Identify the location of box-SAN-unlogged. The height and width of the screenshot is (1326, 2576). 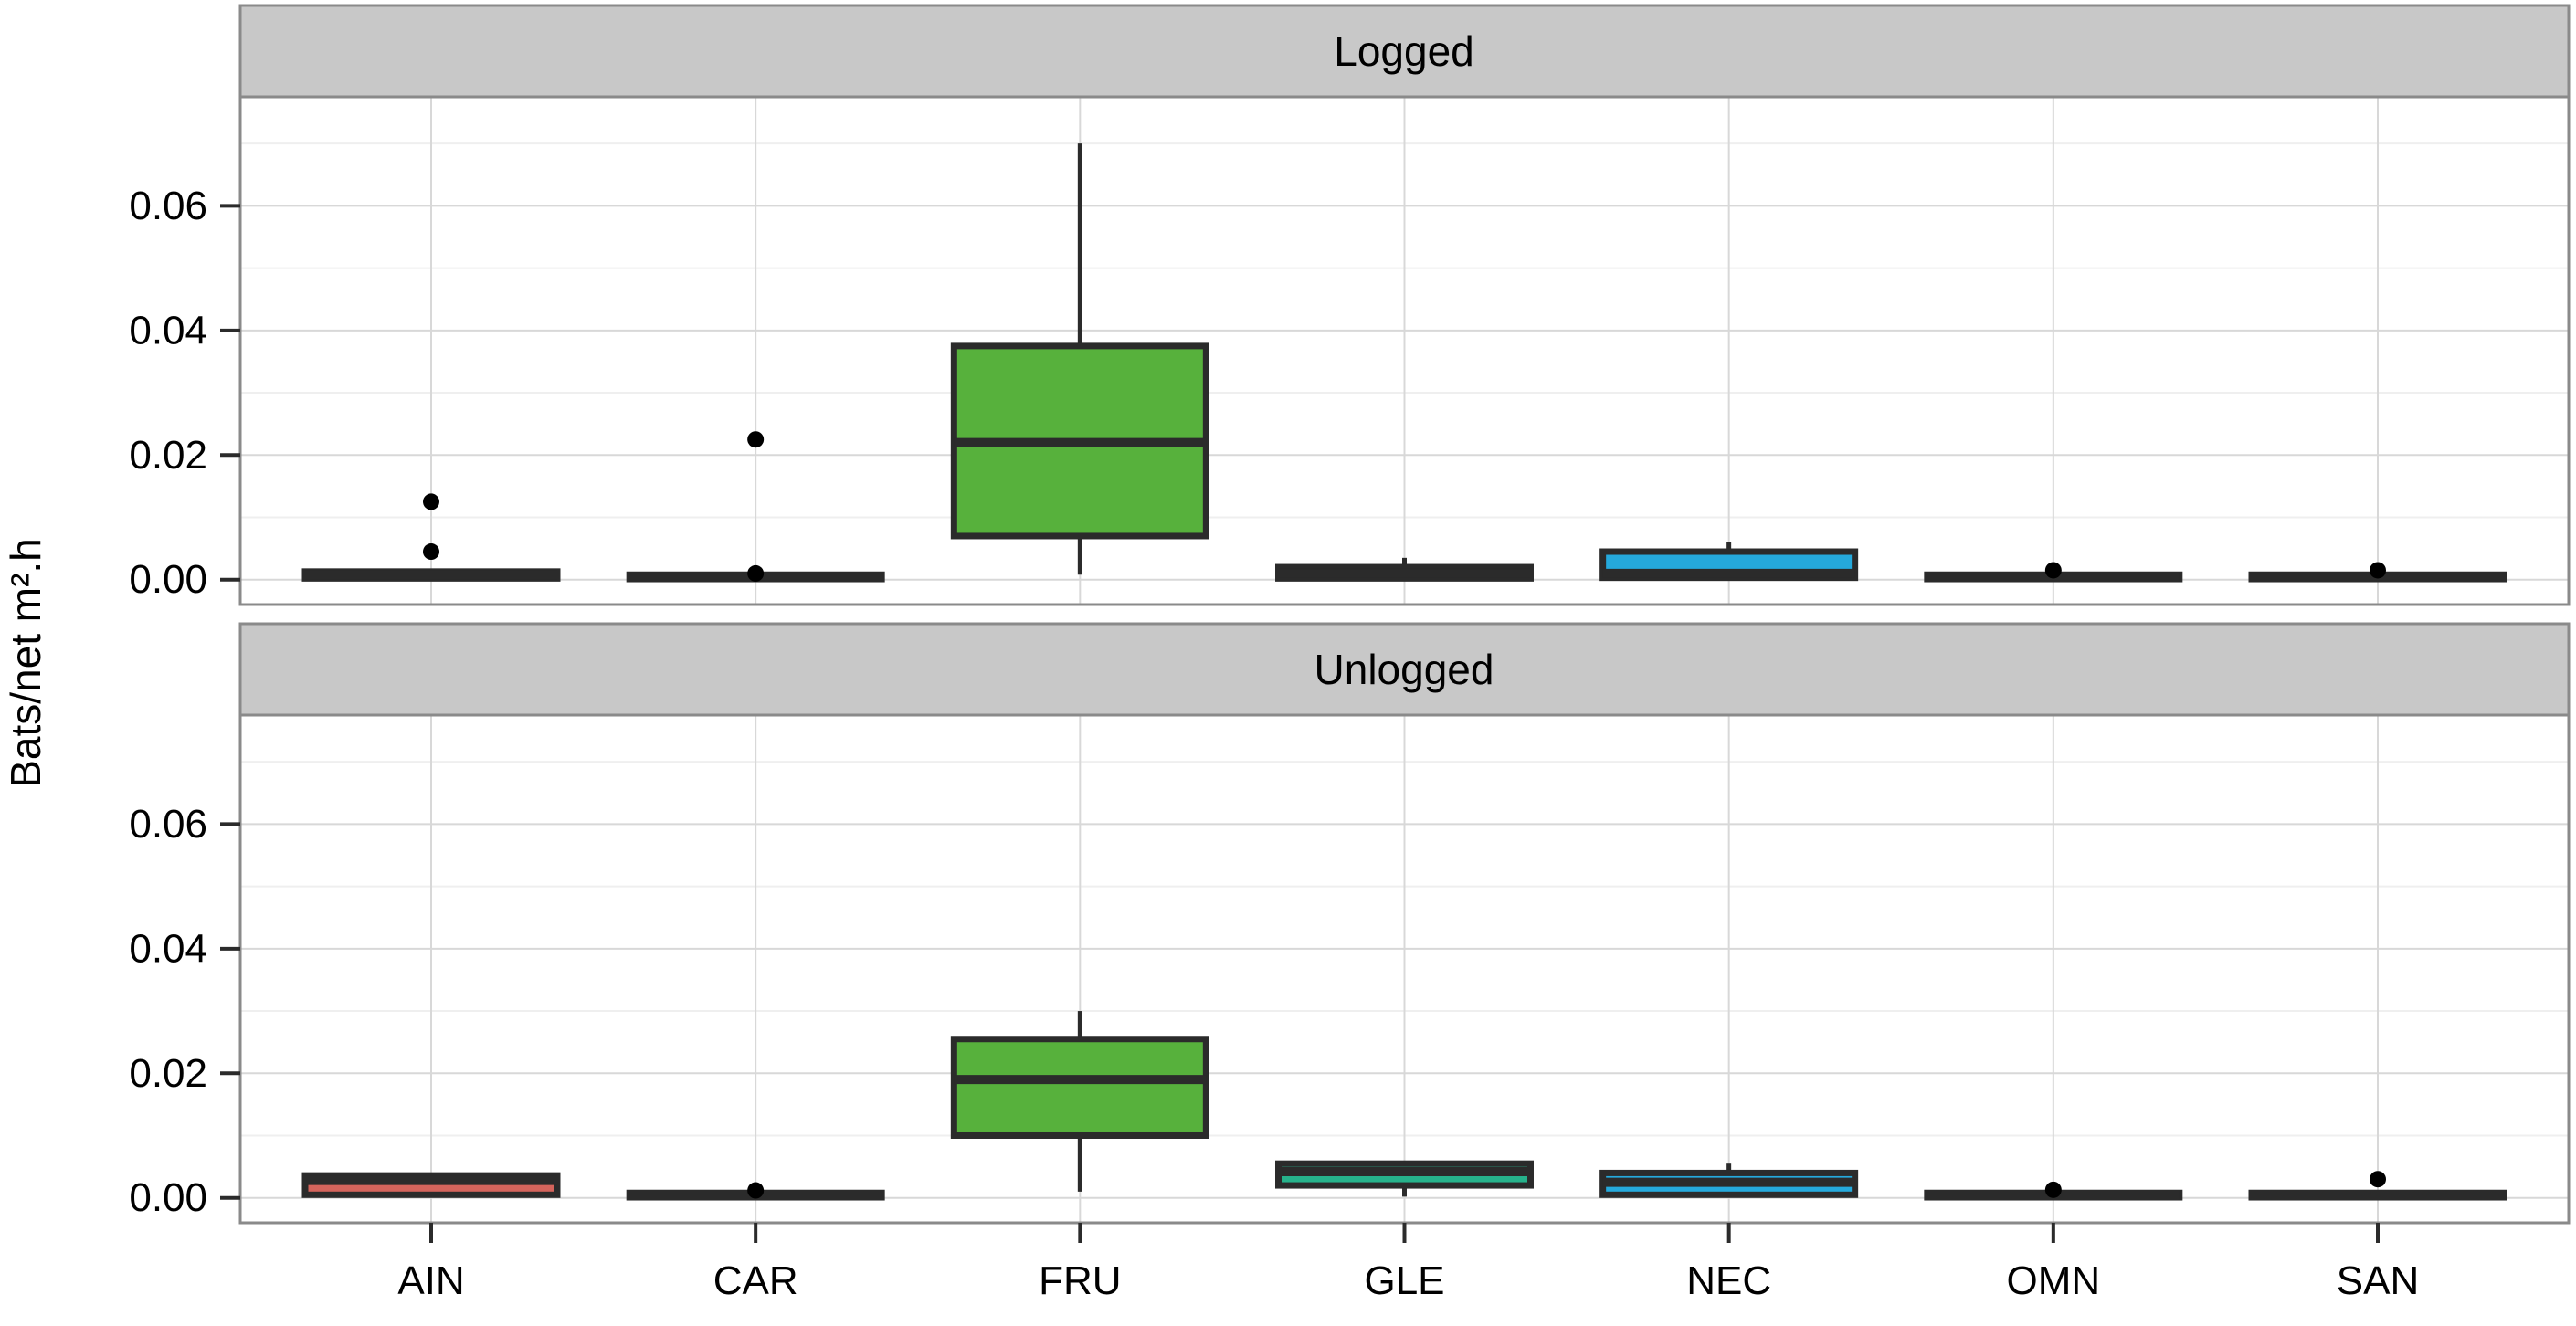
(2377, 1186).